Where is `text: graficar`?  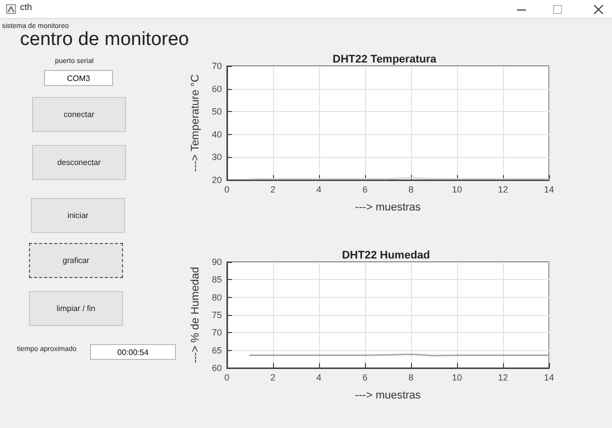
text: graficar is located at coordinates (76, 260).